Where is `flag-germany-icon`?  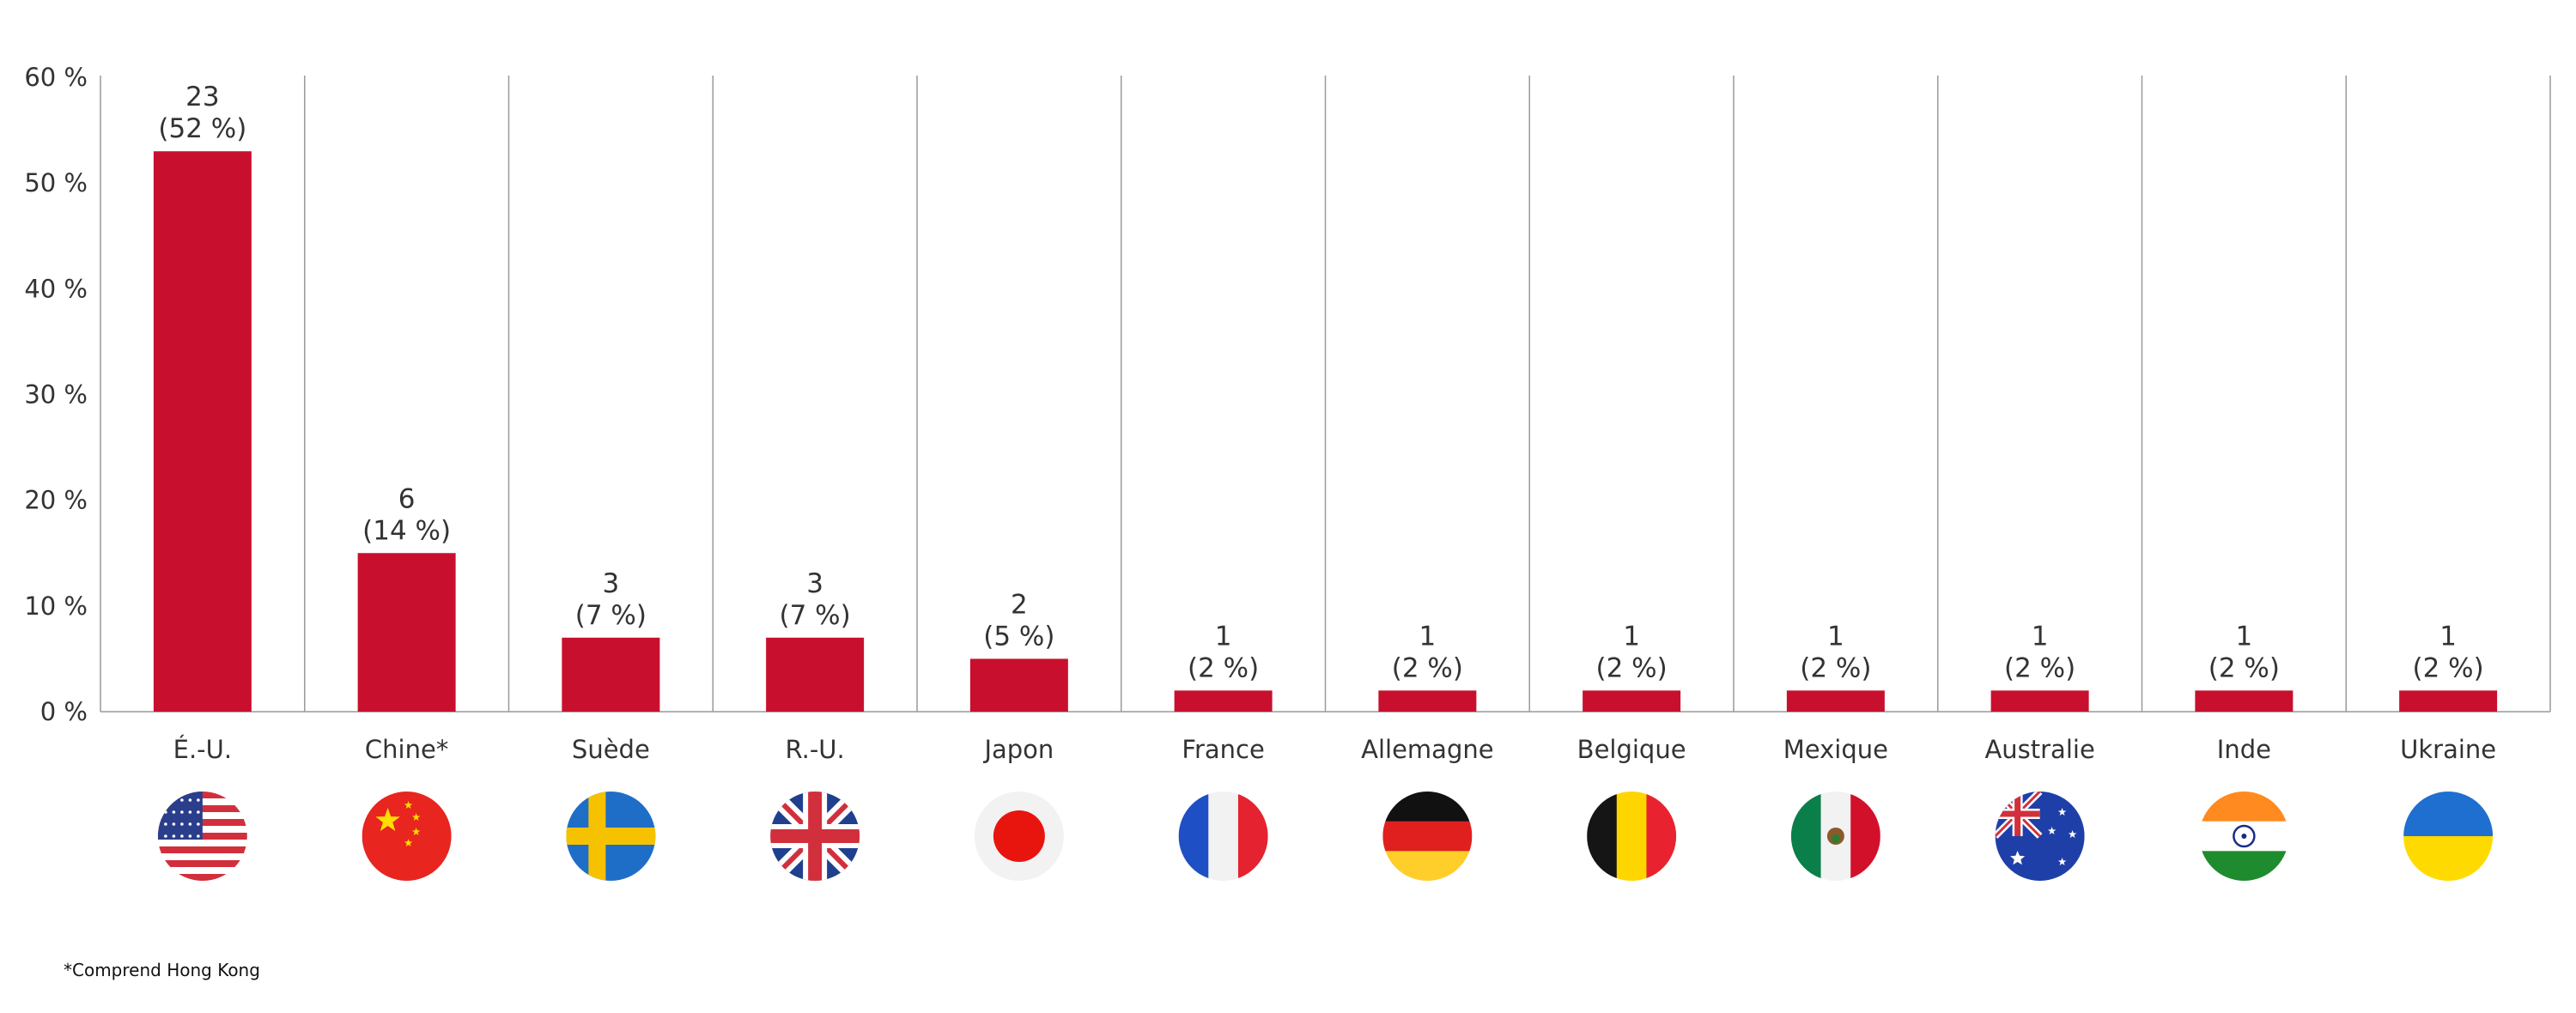
flag-germany-icon is located at coordinates (1427, 836).